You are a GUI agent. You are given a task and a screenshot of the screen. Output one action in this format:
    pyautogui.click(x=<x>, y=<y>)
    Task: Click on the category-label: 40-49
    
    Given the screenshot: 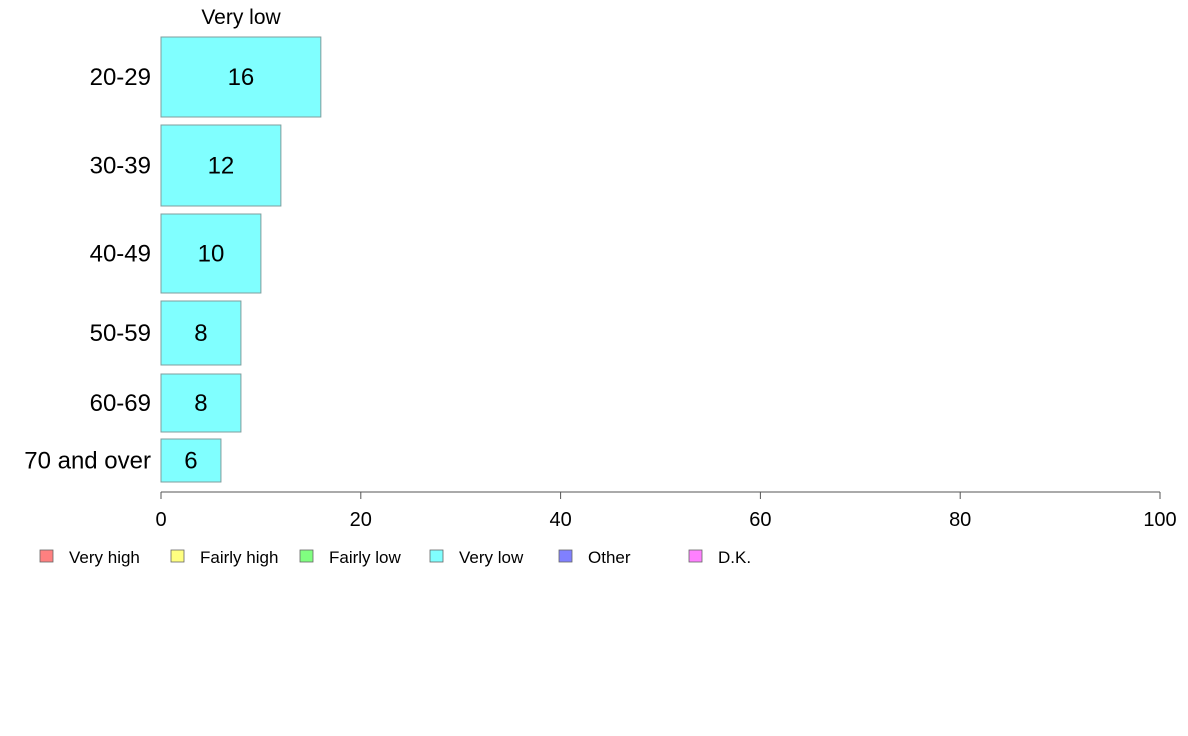 What is the action you would take?
    pyautogui.click(x=120, y=254)
    